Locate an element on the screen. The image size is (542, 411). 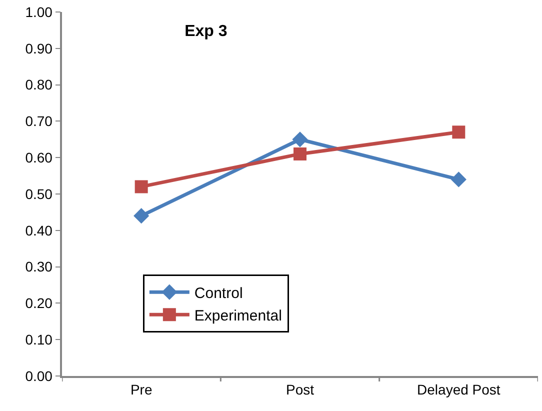
y-tick-label: 0.90 is located at coordinates (39, 48).